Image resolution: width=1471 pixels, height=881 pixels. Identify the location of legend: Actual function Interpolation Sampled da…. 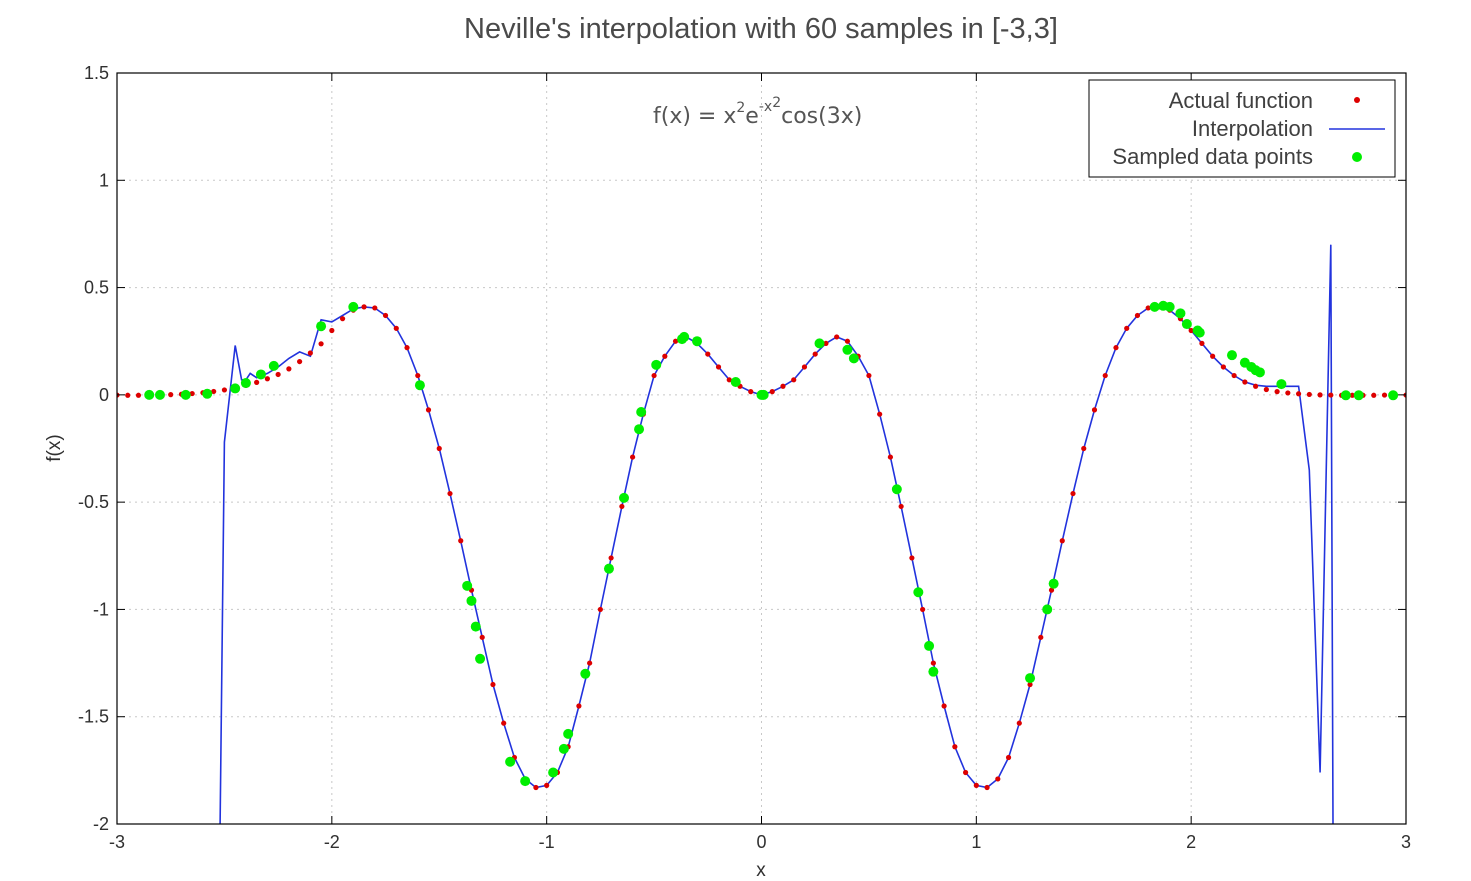
(1242, 128).